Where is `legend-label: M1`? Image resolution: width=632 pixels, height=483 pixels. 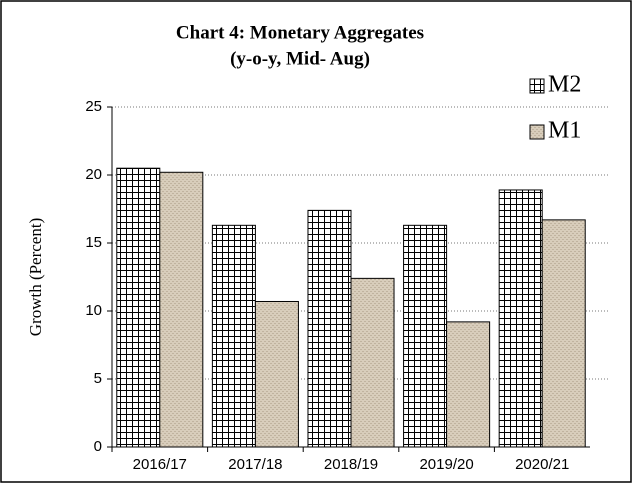 legend-label: M1 is located at coordinates (564, 131).